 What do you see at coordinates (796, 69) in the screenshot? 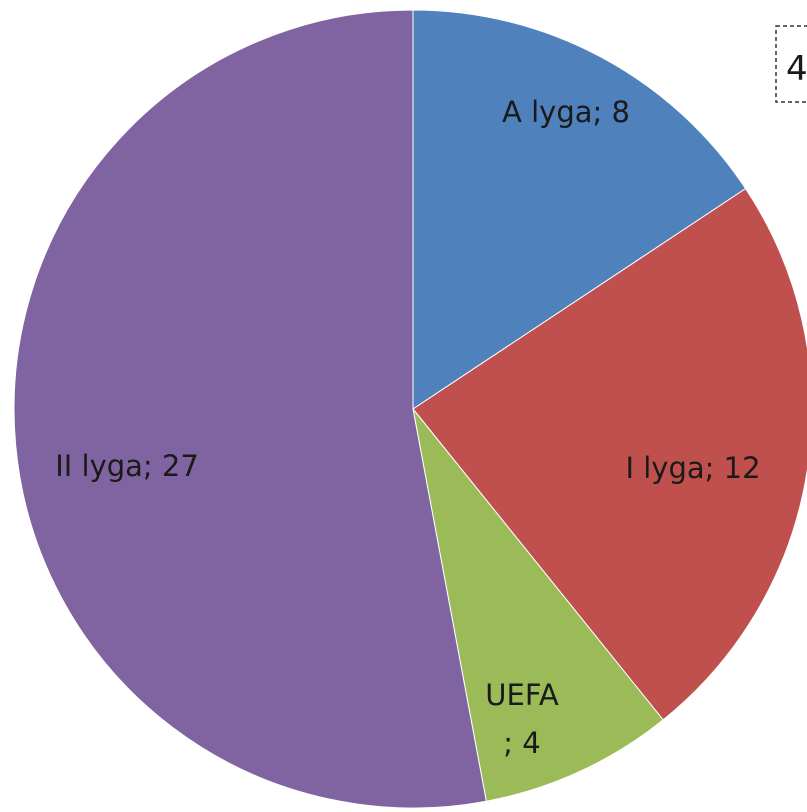
I see `chart-title-fragment: 4` at bounding box center [796, 69].